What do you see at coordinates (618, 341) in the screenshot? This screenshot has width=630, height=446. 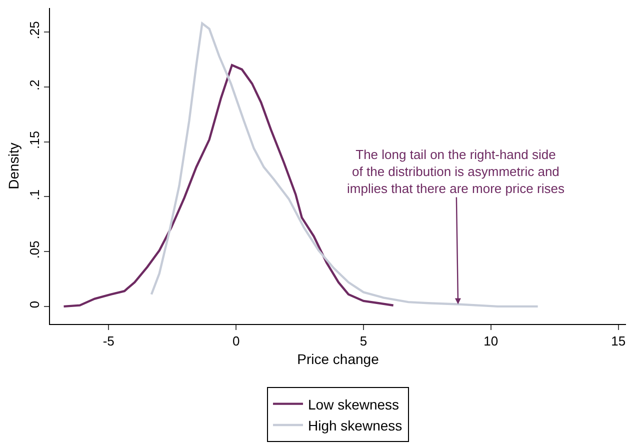 I see `x-tick-label: 15` at bounding box center [618, 341].